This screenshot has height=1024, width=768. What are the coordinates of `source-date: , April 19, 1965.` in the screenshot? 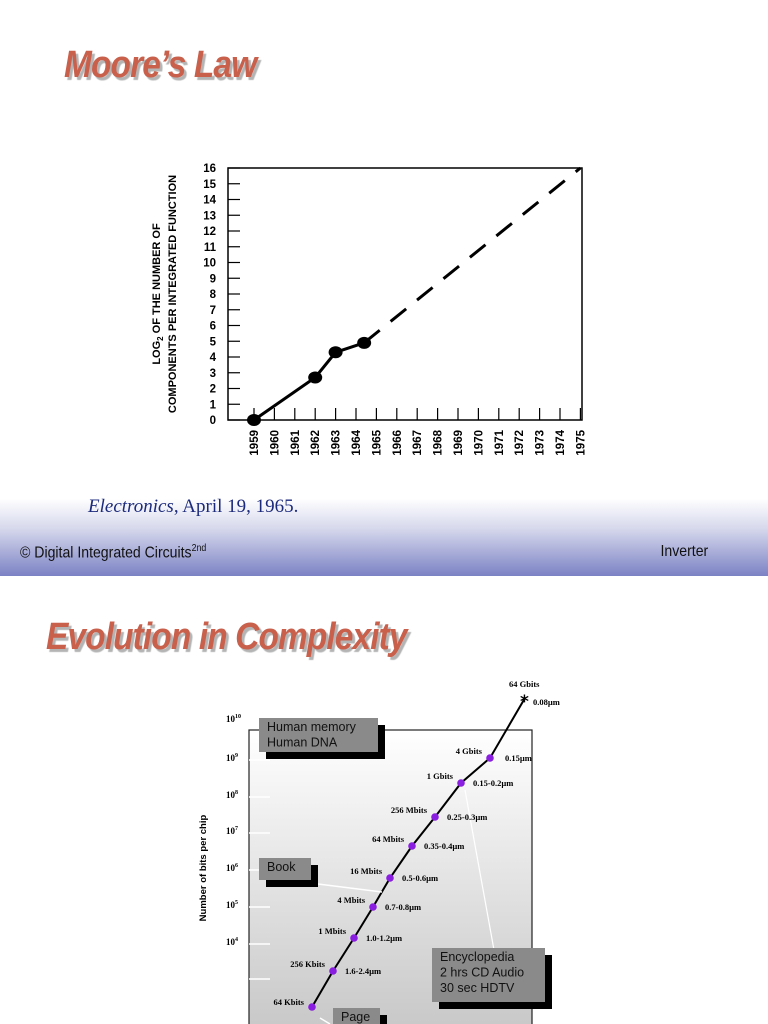 It's located at (236, 506).